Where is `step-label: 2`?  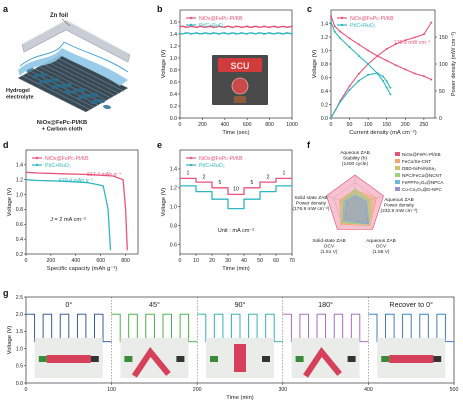 step-label: 2 is located at coordinates (268, 177).